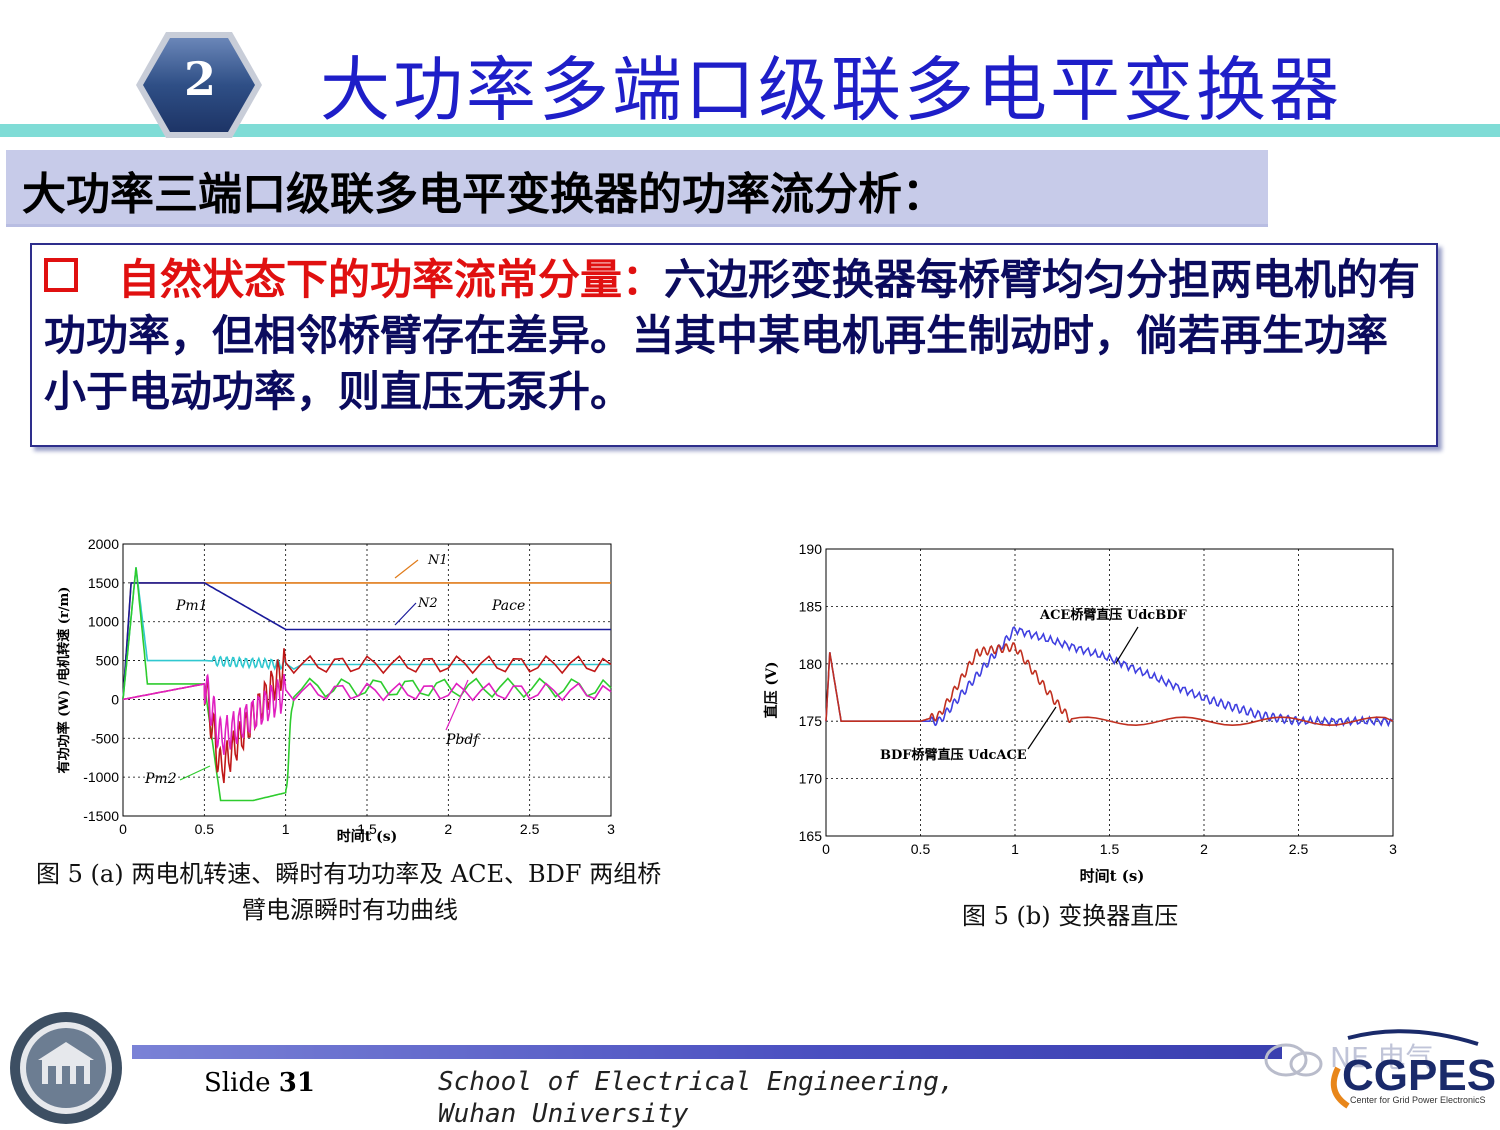 Image resolution: width=1500 pixels, height=1130 pixels. I want to click on section-badge-icon, so click(199, 85).